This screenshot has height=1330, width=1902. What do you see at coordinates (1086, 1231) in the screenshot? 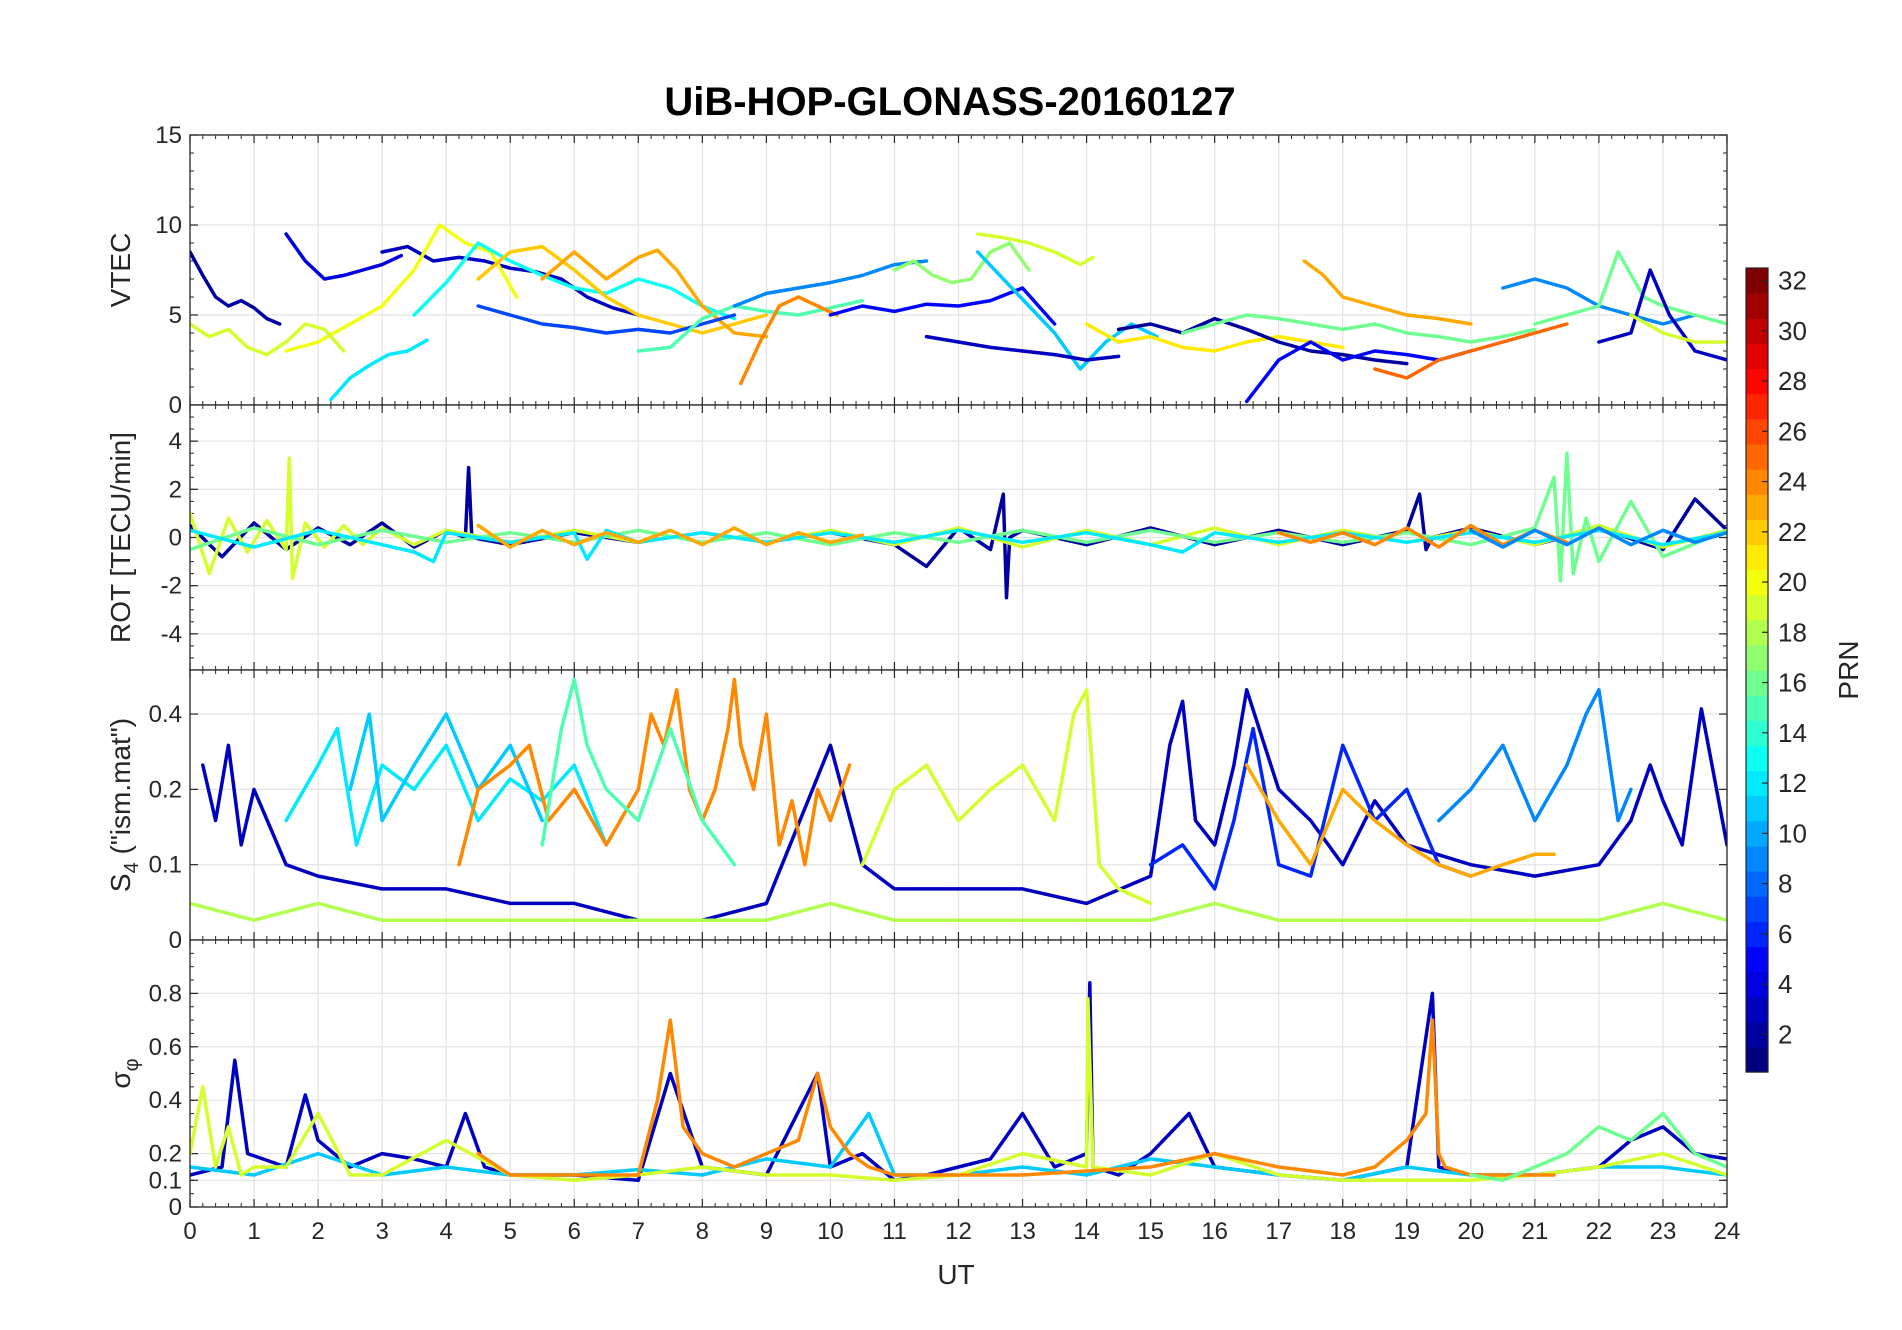
I see `x-tick-label: 14` at bounding box center [1086, 1231].